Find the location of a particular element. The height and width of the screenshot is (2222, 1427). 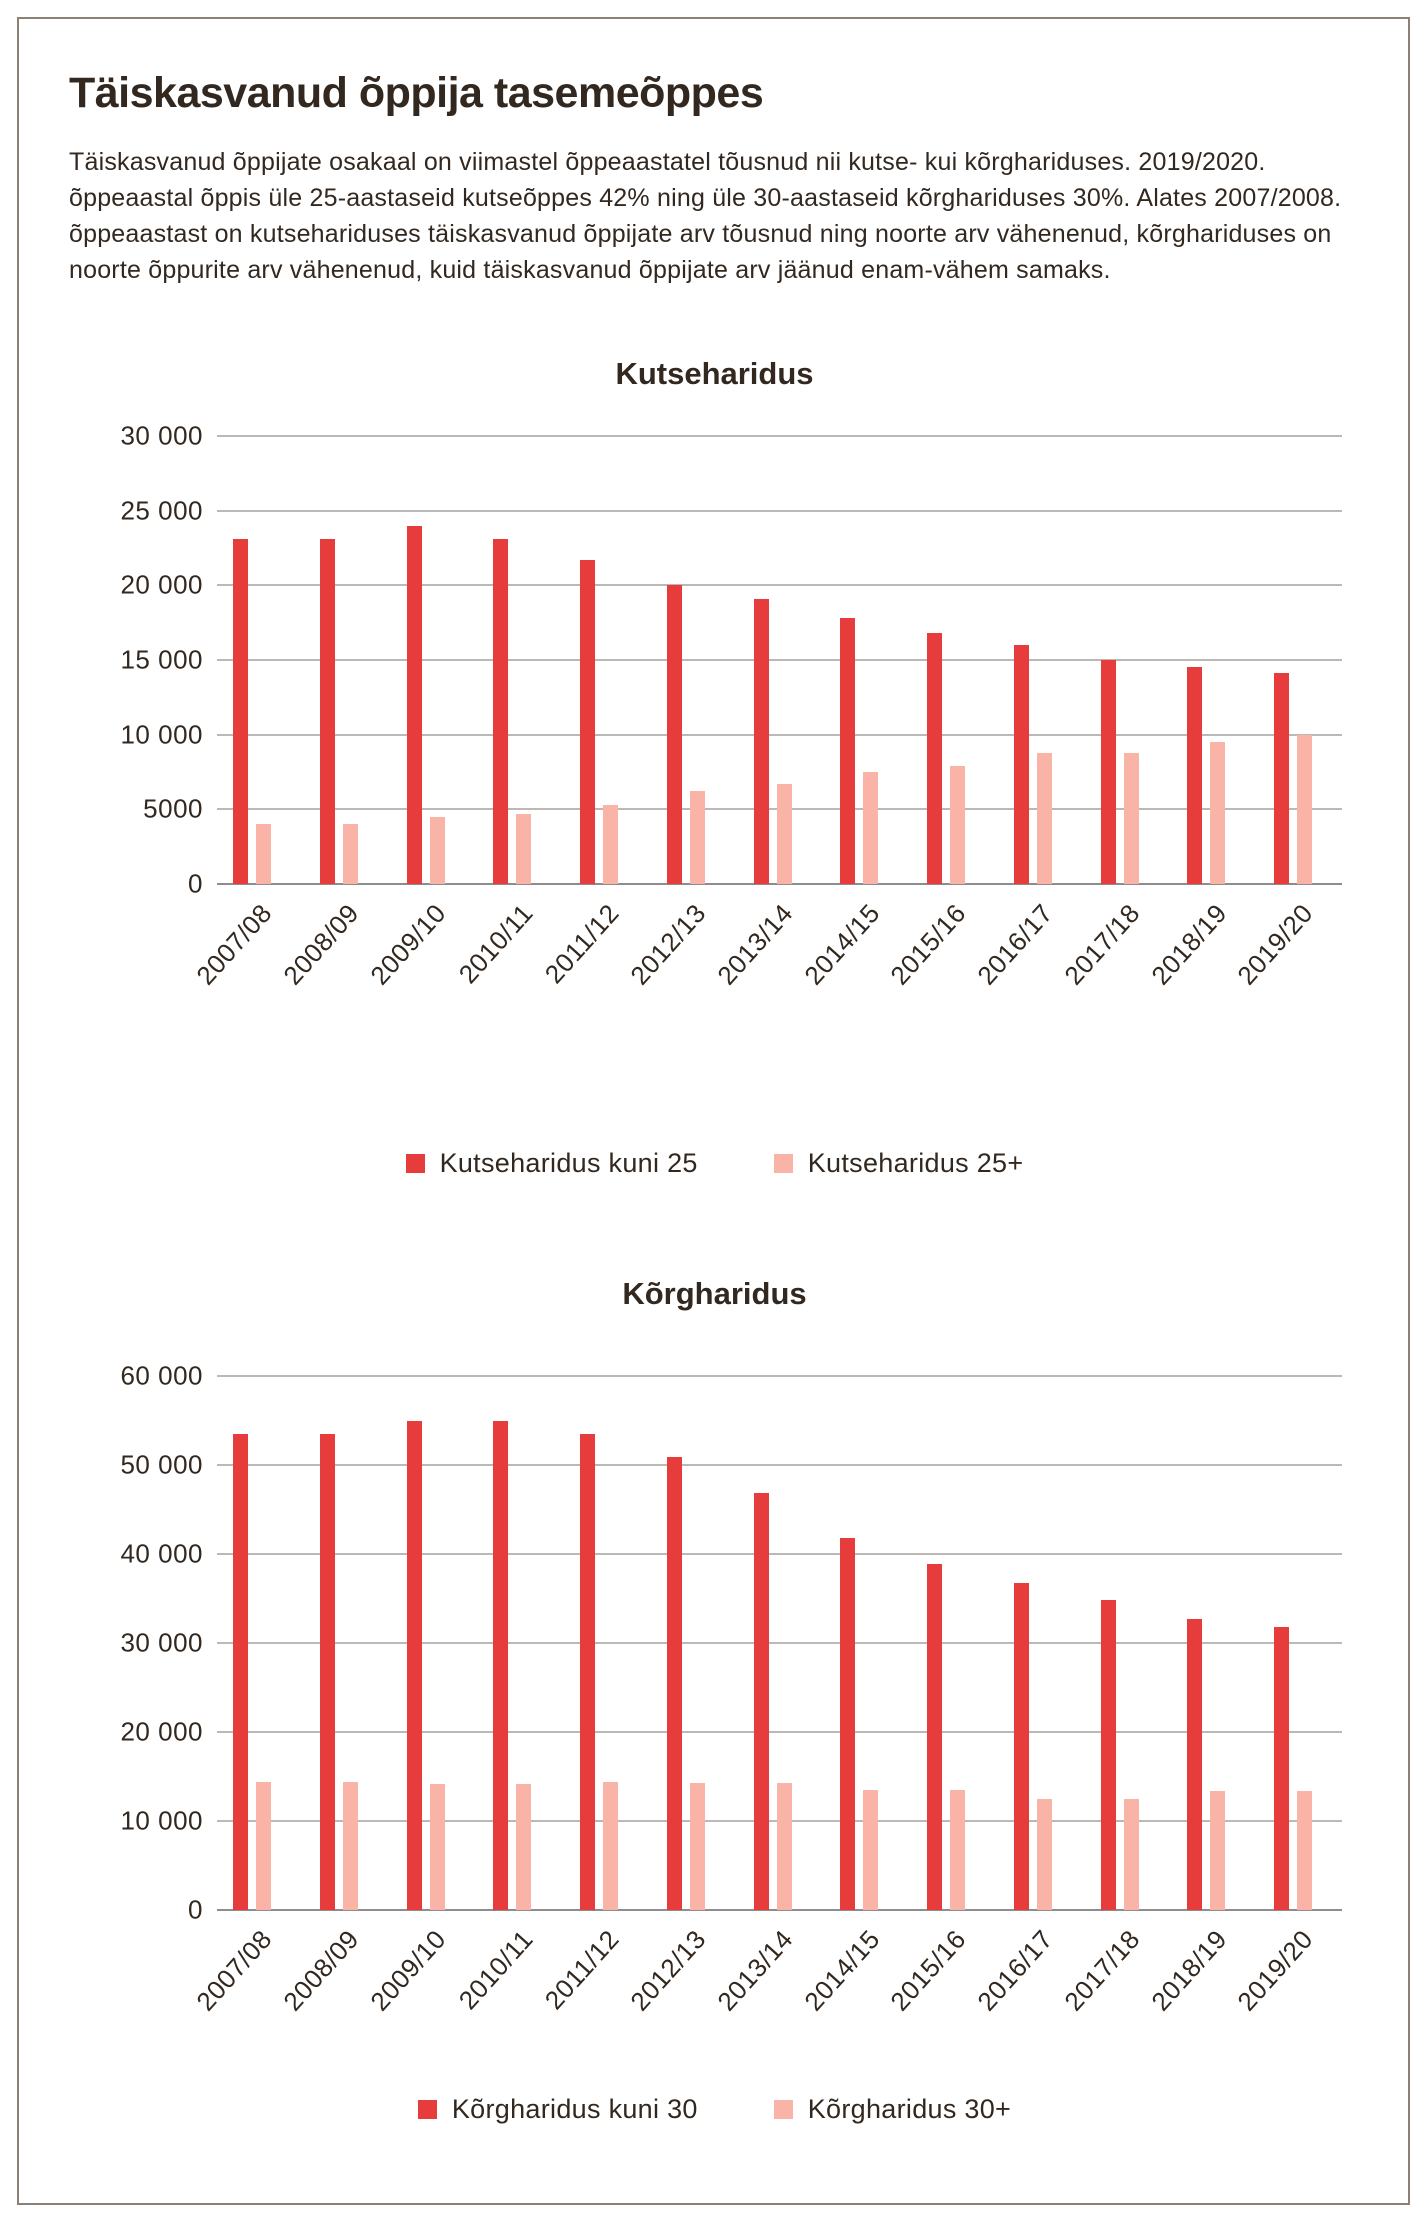

x-tick-cell: 2007/08 is located at coordinates (235, 959).